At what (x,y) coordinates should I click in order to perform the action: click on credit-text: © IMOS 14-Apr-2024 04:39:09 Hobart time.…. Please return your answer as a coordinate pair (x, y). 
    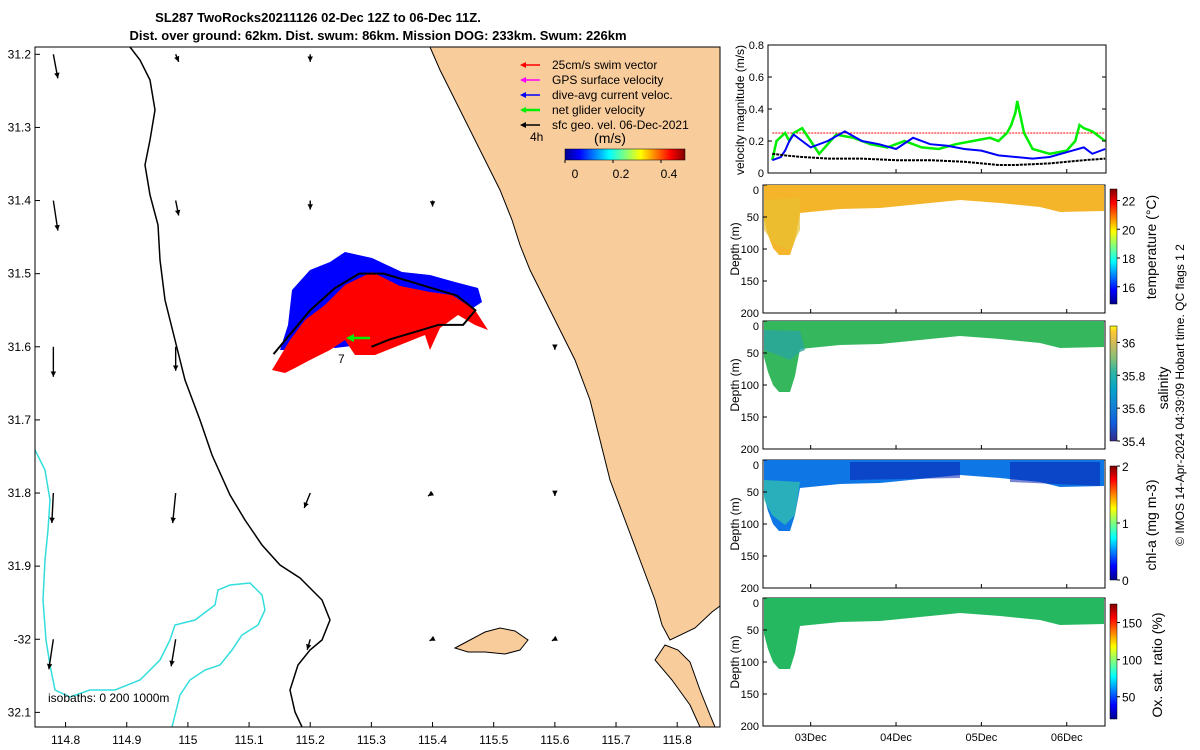
    Looking at the image, I should click on (1180, 395).